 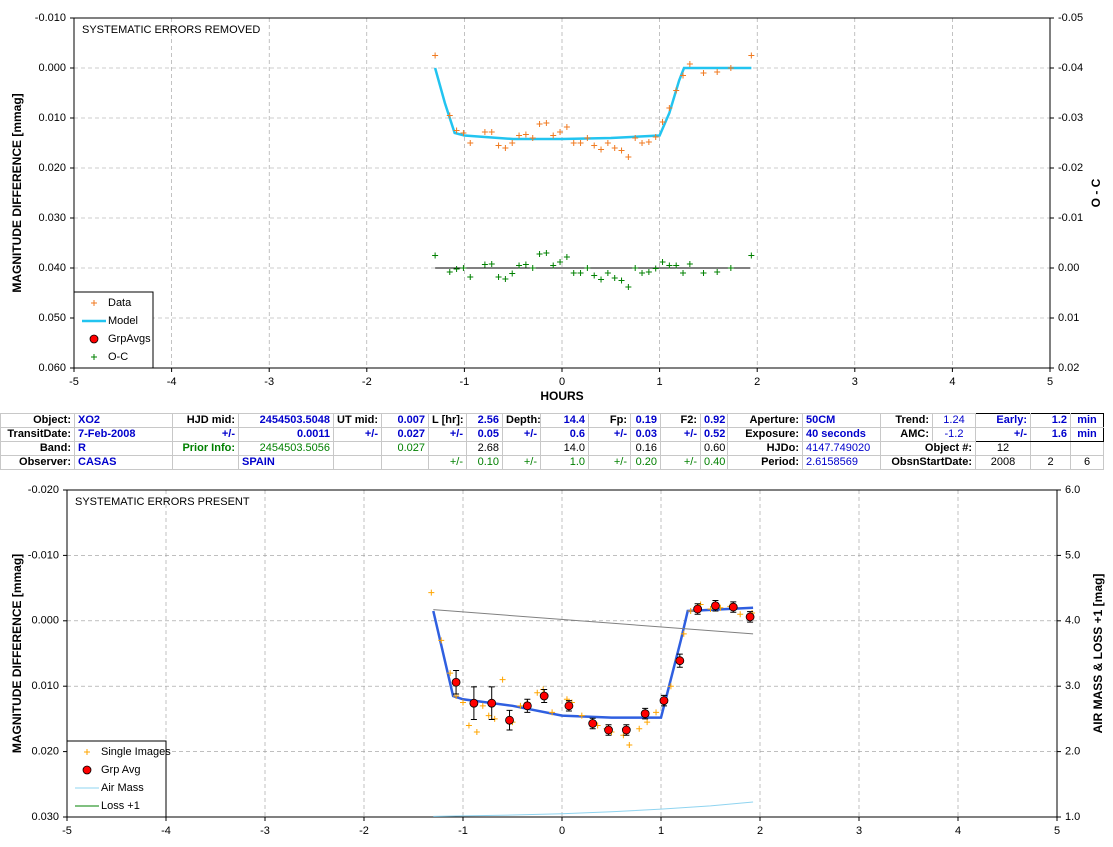 I want to click on y-tick-label: 0.060, so click(x=52, y=368).